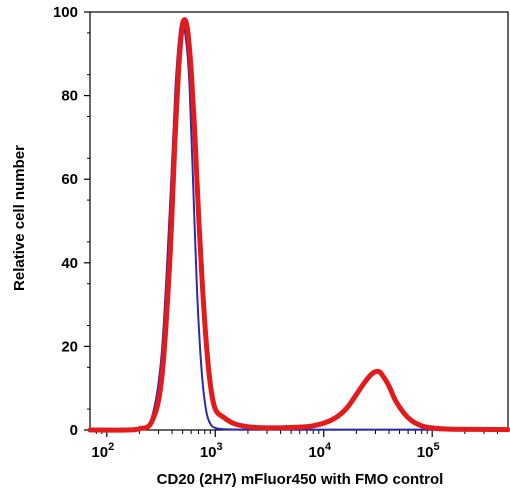 This screenshot has height=495, width=510. What do you see at coordinates (69, 263) in the screenshot?
I see `y-tick-label: 40` at bounding box center [69, 263].